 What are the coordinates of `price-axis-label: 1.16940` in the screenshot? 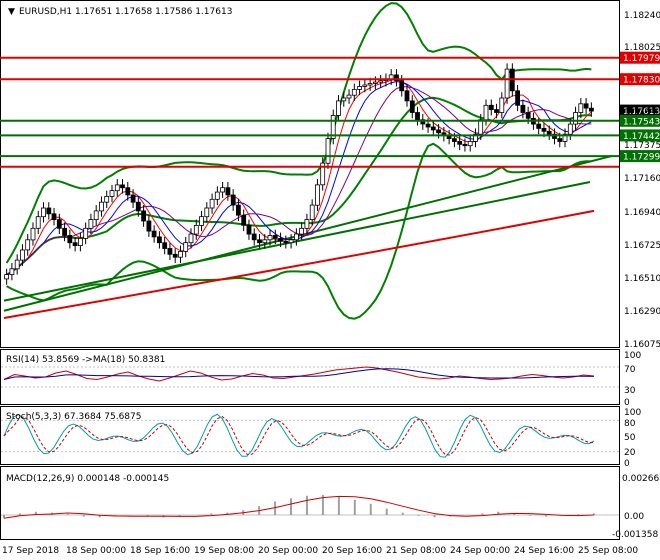 It's located at (642, 213).